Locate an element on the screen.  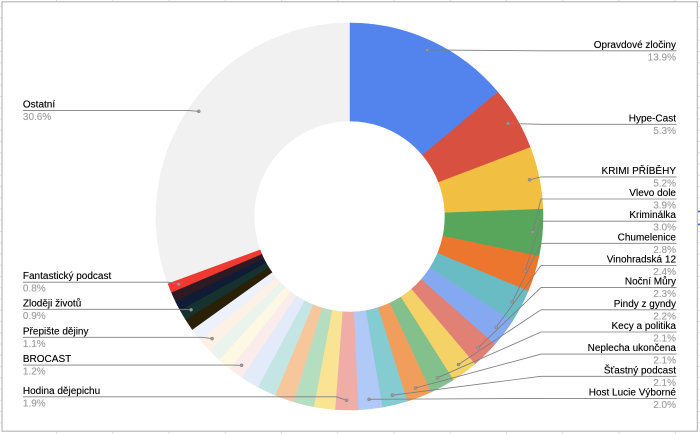
svg-text: 1.9% is located at coordinates (34, 403).